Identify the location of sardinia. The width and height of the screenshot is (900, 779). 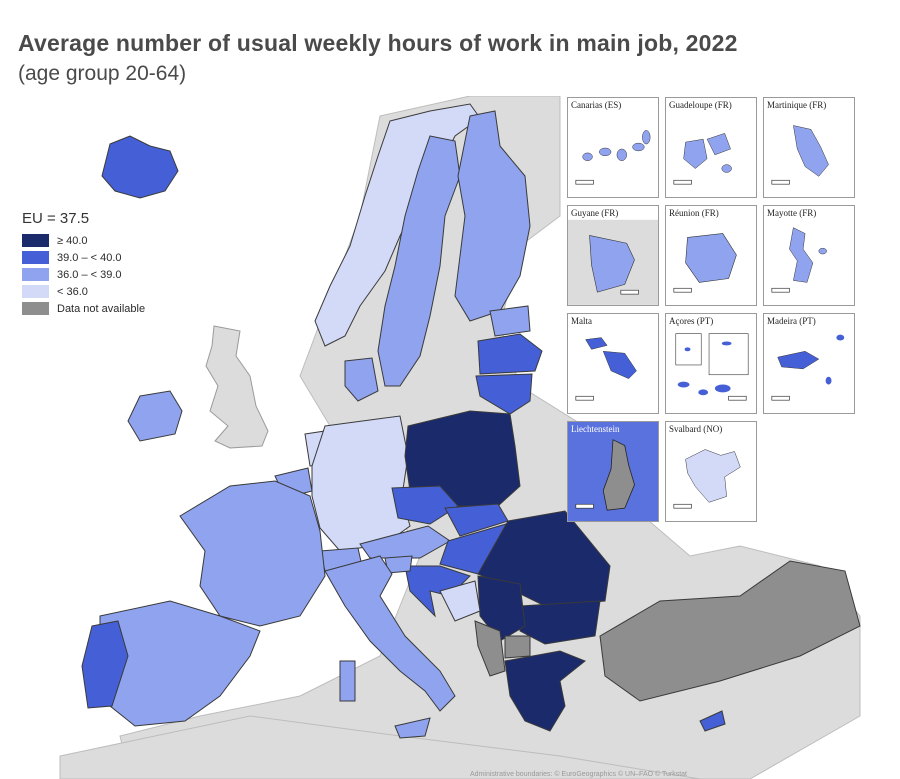
(347, 681).